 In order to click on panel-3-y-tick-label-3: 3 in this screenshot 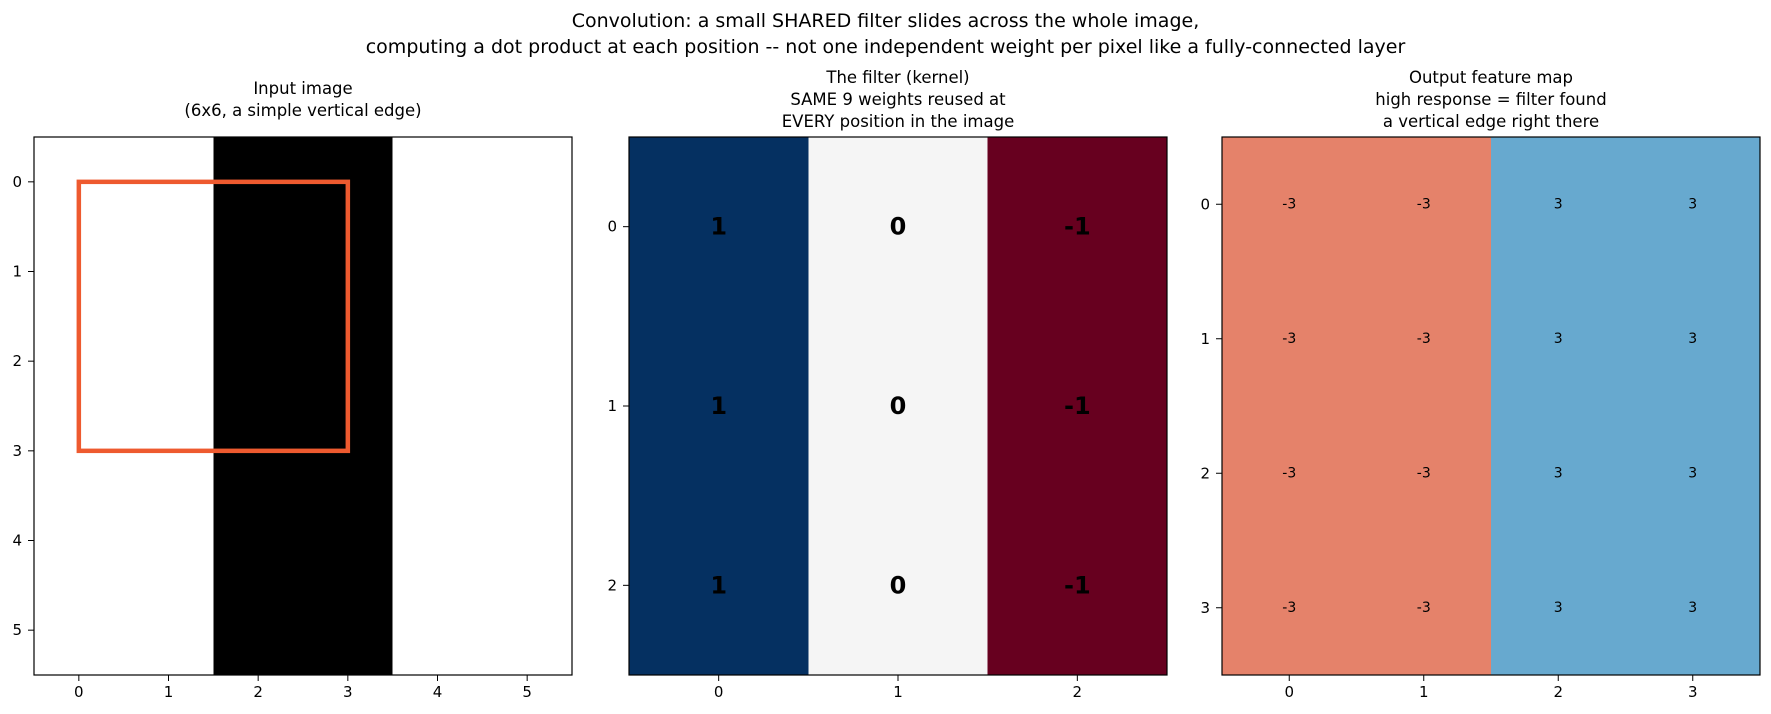, I will do `click(1205, 608)`.